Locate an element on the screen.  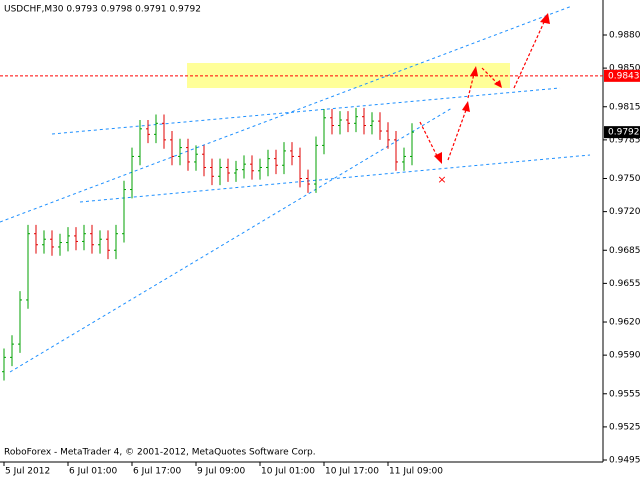
y-tick-label: 0.9620 is located at coordinates (624, 323).